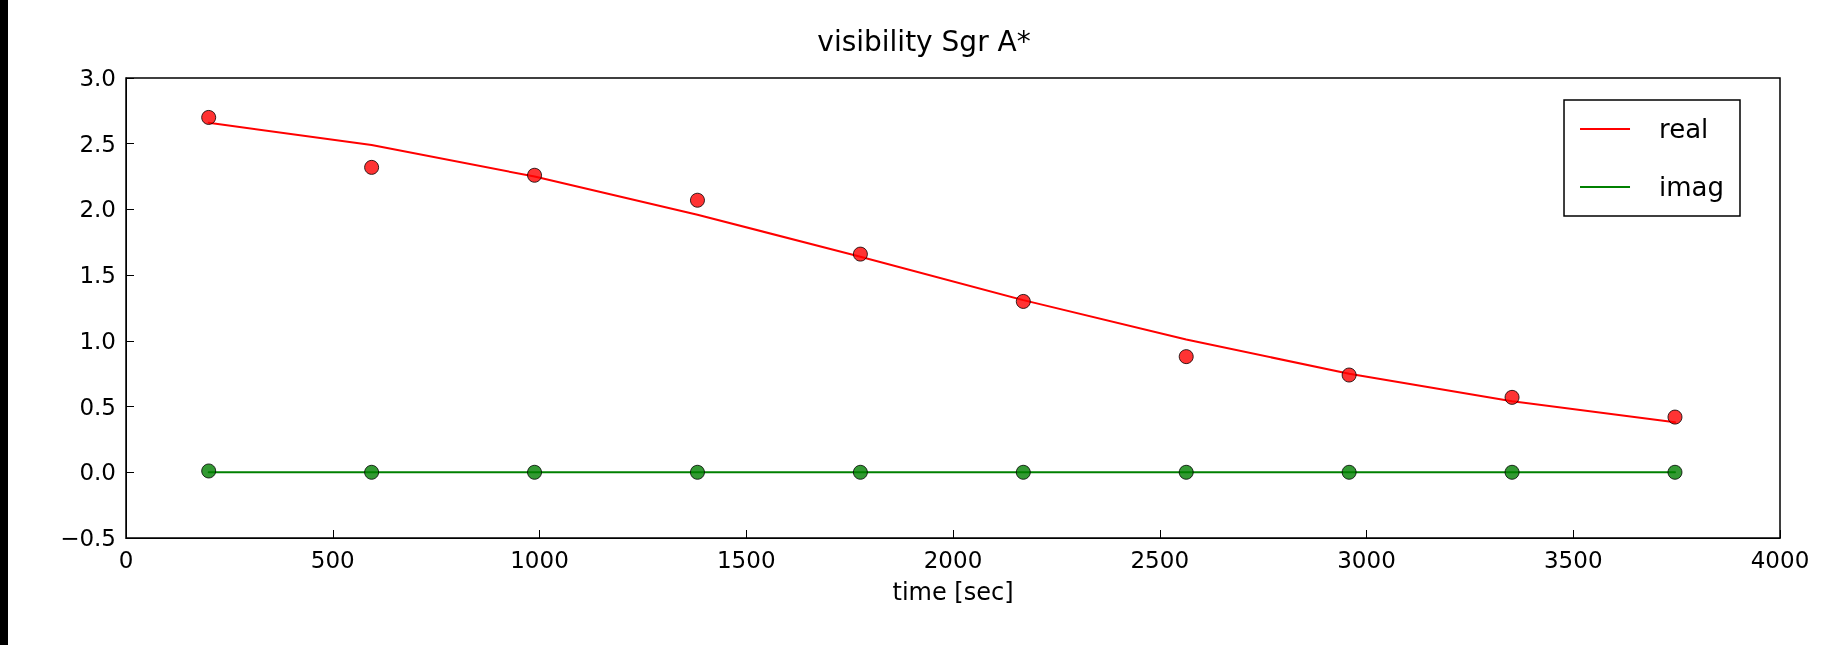  What do you see at coordinates (97, 472) in the screenshot?
I see `y-tick-label: 0.0` at bounding box center [97, 472].